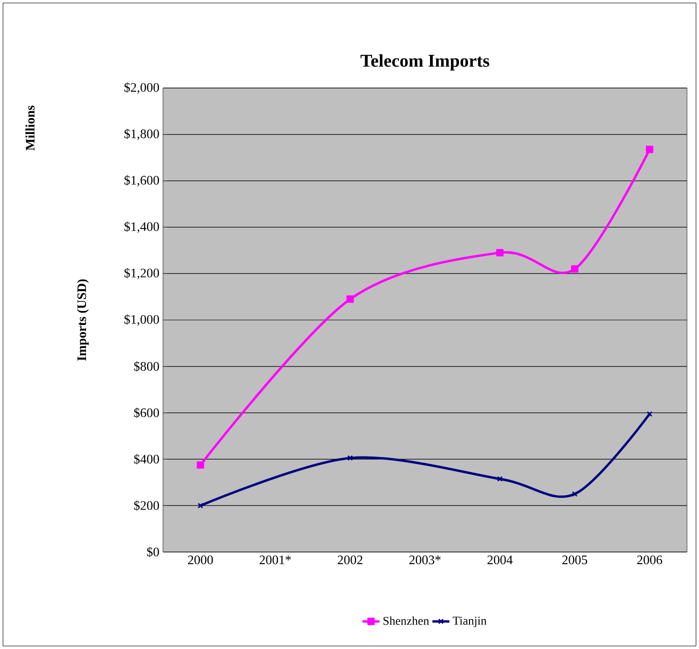 The image size is (699, 649). Describe the element at coordinates (407, 620) in the screenshot. I see `legend-label: Shenzhen` at that location.